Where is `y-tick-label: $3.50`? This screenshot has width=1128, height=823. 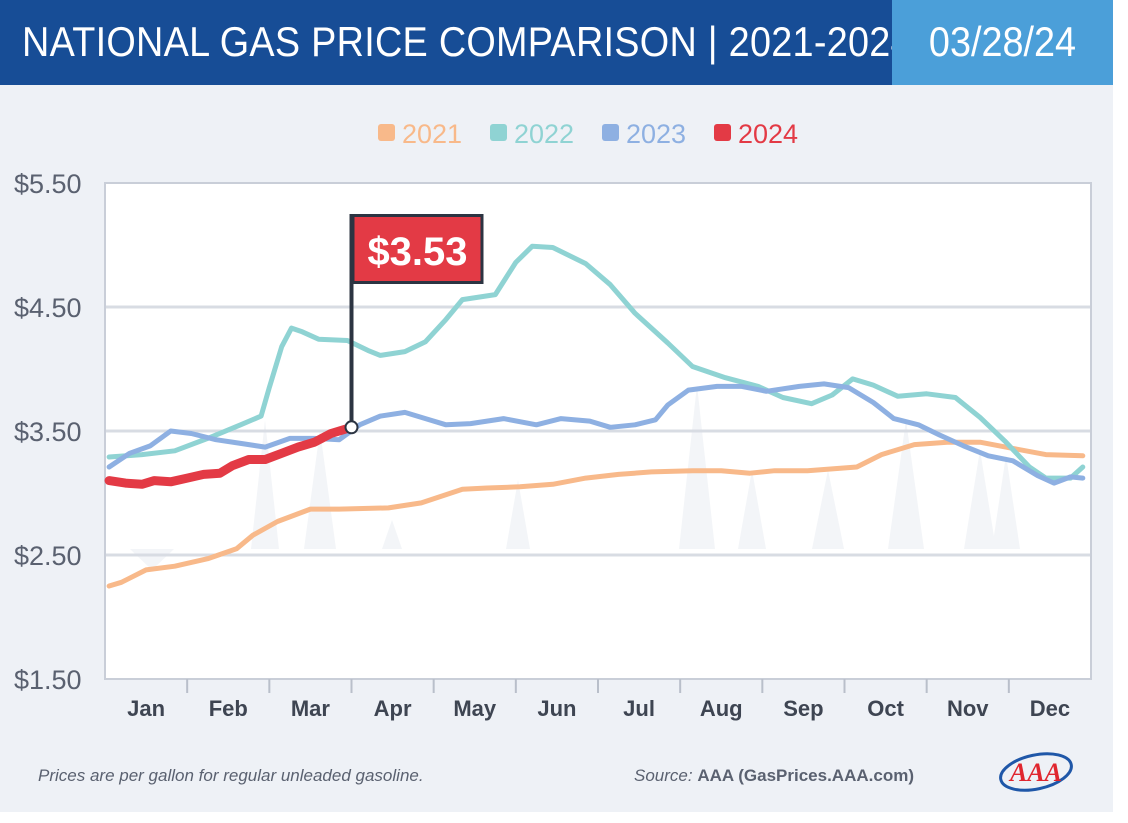 y-tick-label: $3.50 is located at coordinates (48, 432).